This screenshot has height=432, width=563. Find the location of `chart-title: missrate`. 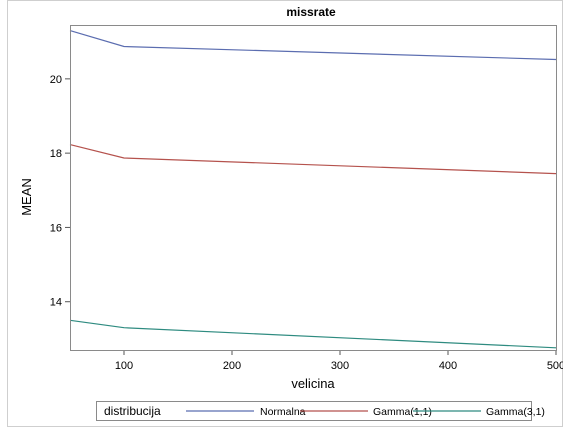

chart-title: missrate is located at coordinates (311, 12).